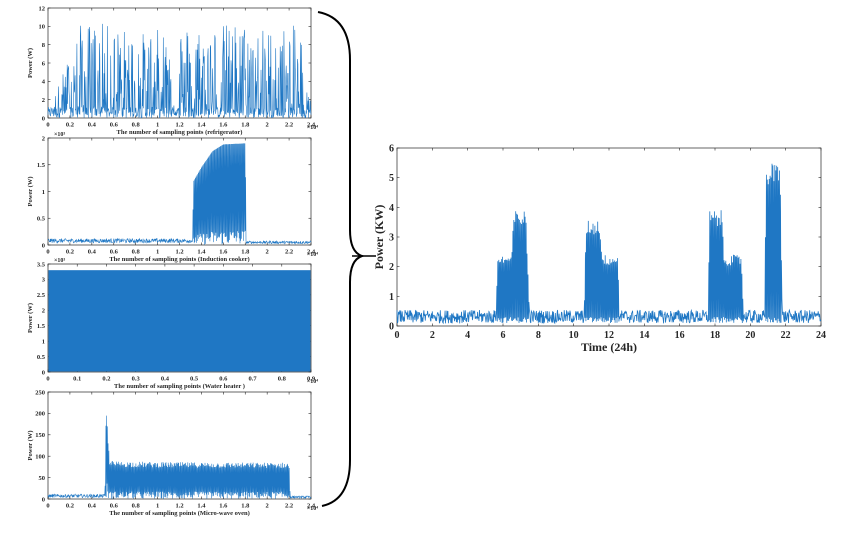  Describe the element at coordinates (41, 295) in the screenshot. I see `y-tick-label: 2.5` at that location.